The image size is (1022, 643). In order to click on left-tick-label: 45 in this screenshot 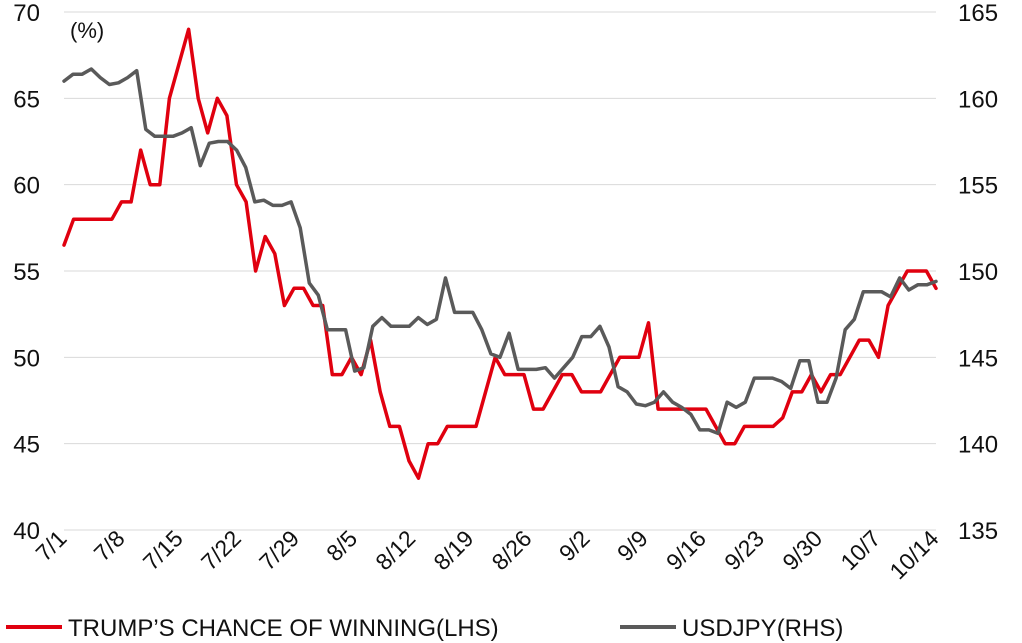, I will do `click(26, 445)`.